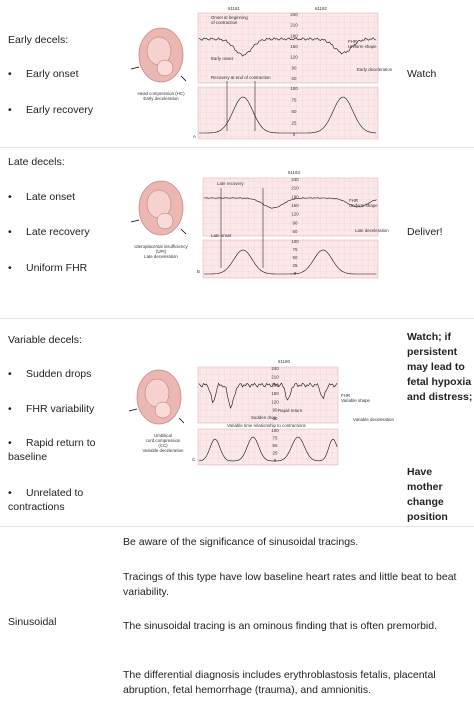  I want to click on figure-label: Uteroplacental insufficiency, so click(161, 246).